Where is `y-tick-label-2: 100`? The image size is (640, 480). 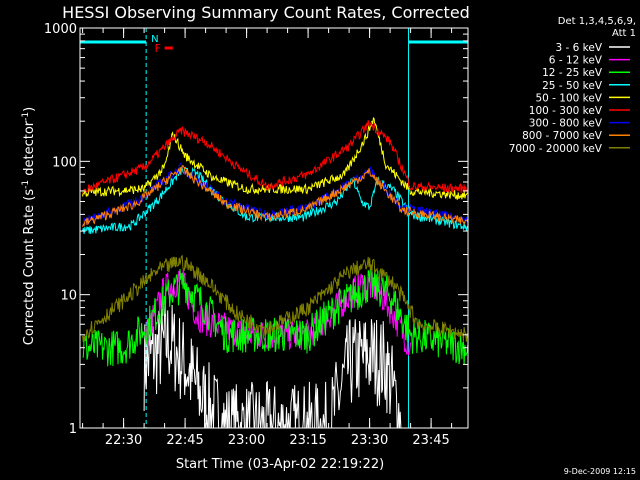
y-tick-label-2: 100 is located at coordinates (64, 162).